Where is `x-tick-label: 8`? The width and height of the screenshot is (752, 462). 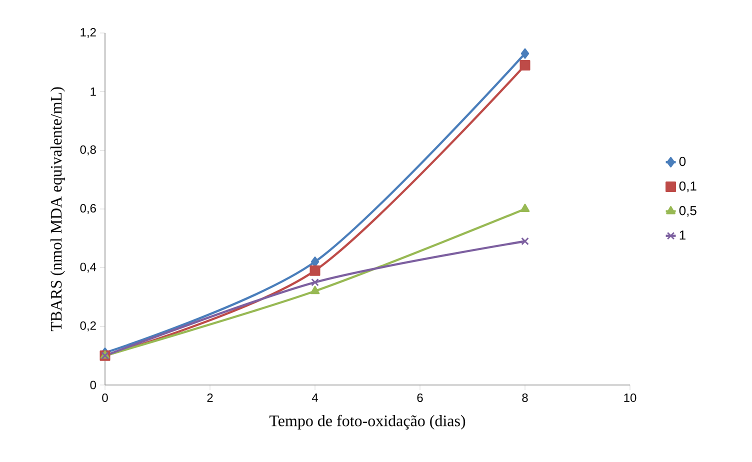 x-tick-label: 8 is located at coordinates (525, 398).